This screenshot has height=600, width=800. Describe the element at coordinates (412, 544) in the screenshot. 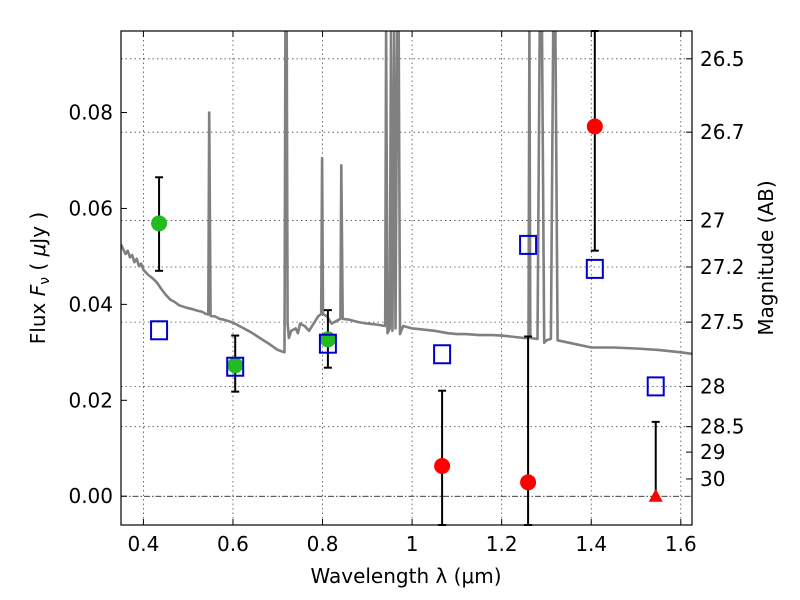

I see `x-tick-label: 1` at that location.